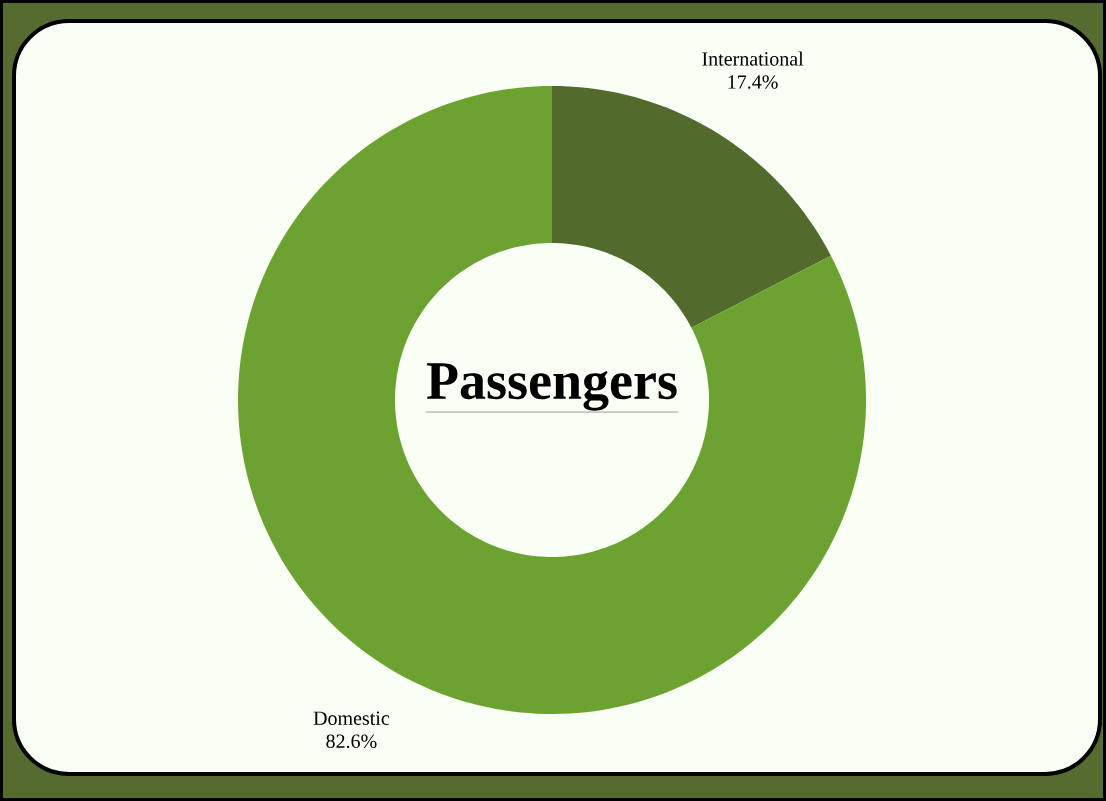  I want to click on slice-label: International, so click(753, 58).